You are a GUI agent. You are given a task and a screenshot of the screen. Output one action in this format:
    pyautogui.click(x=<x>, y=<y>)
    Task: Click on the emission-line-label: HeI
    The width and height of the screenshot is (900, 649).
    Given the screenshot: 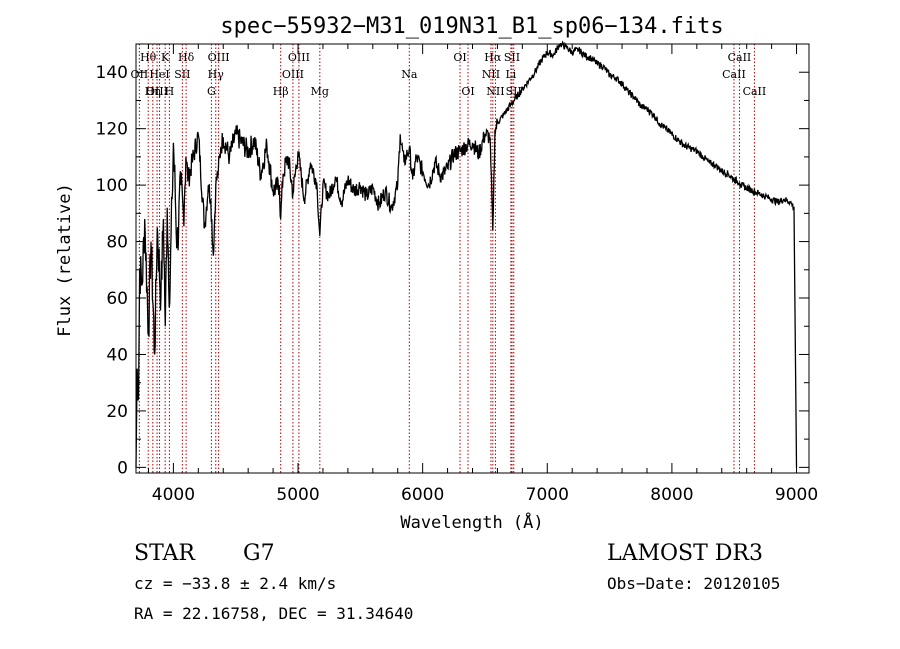 What is the action you would take?
    pyautogui.click(x=159, y=74)
    